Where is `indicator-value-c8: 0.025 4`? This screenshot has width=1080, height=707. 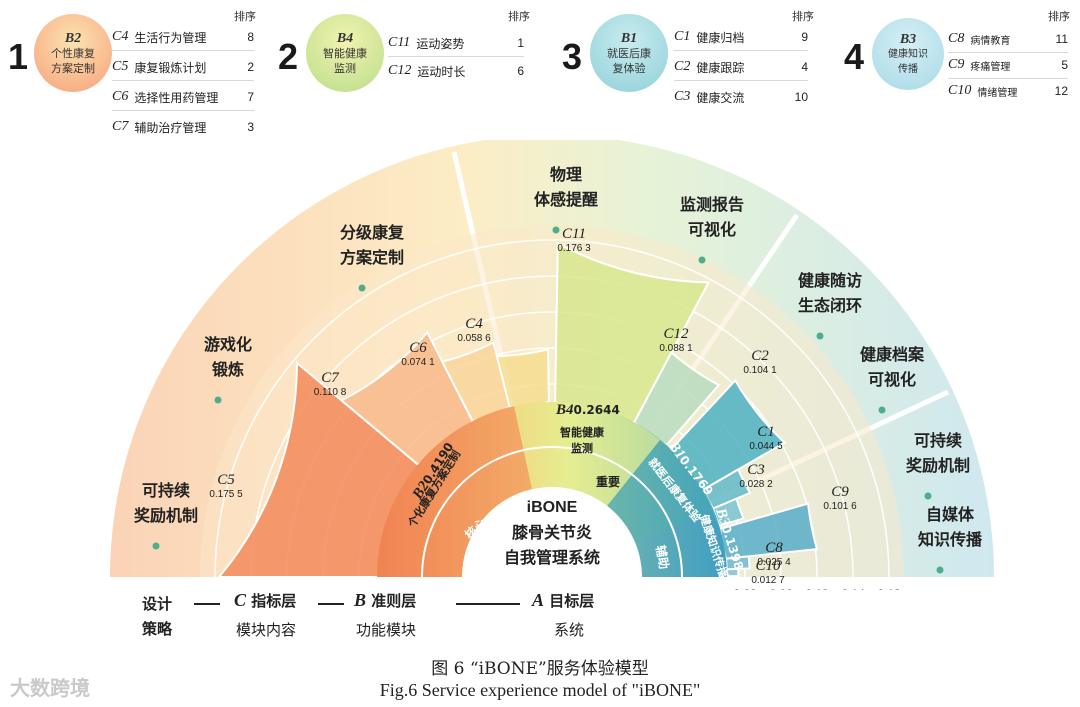 indicator-value-c8: 0.025 4 is located at coordinates (774, 562).